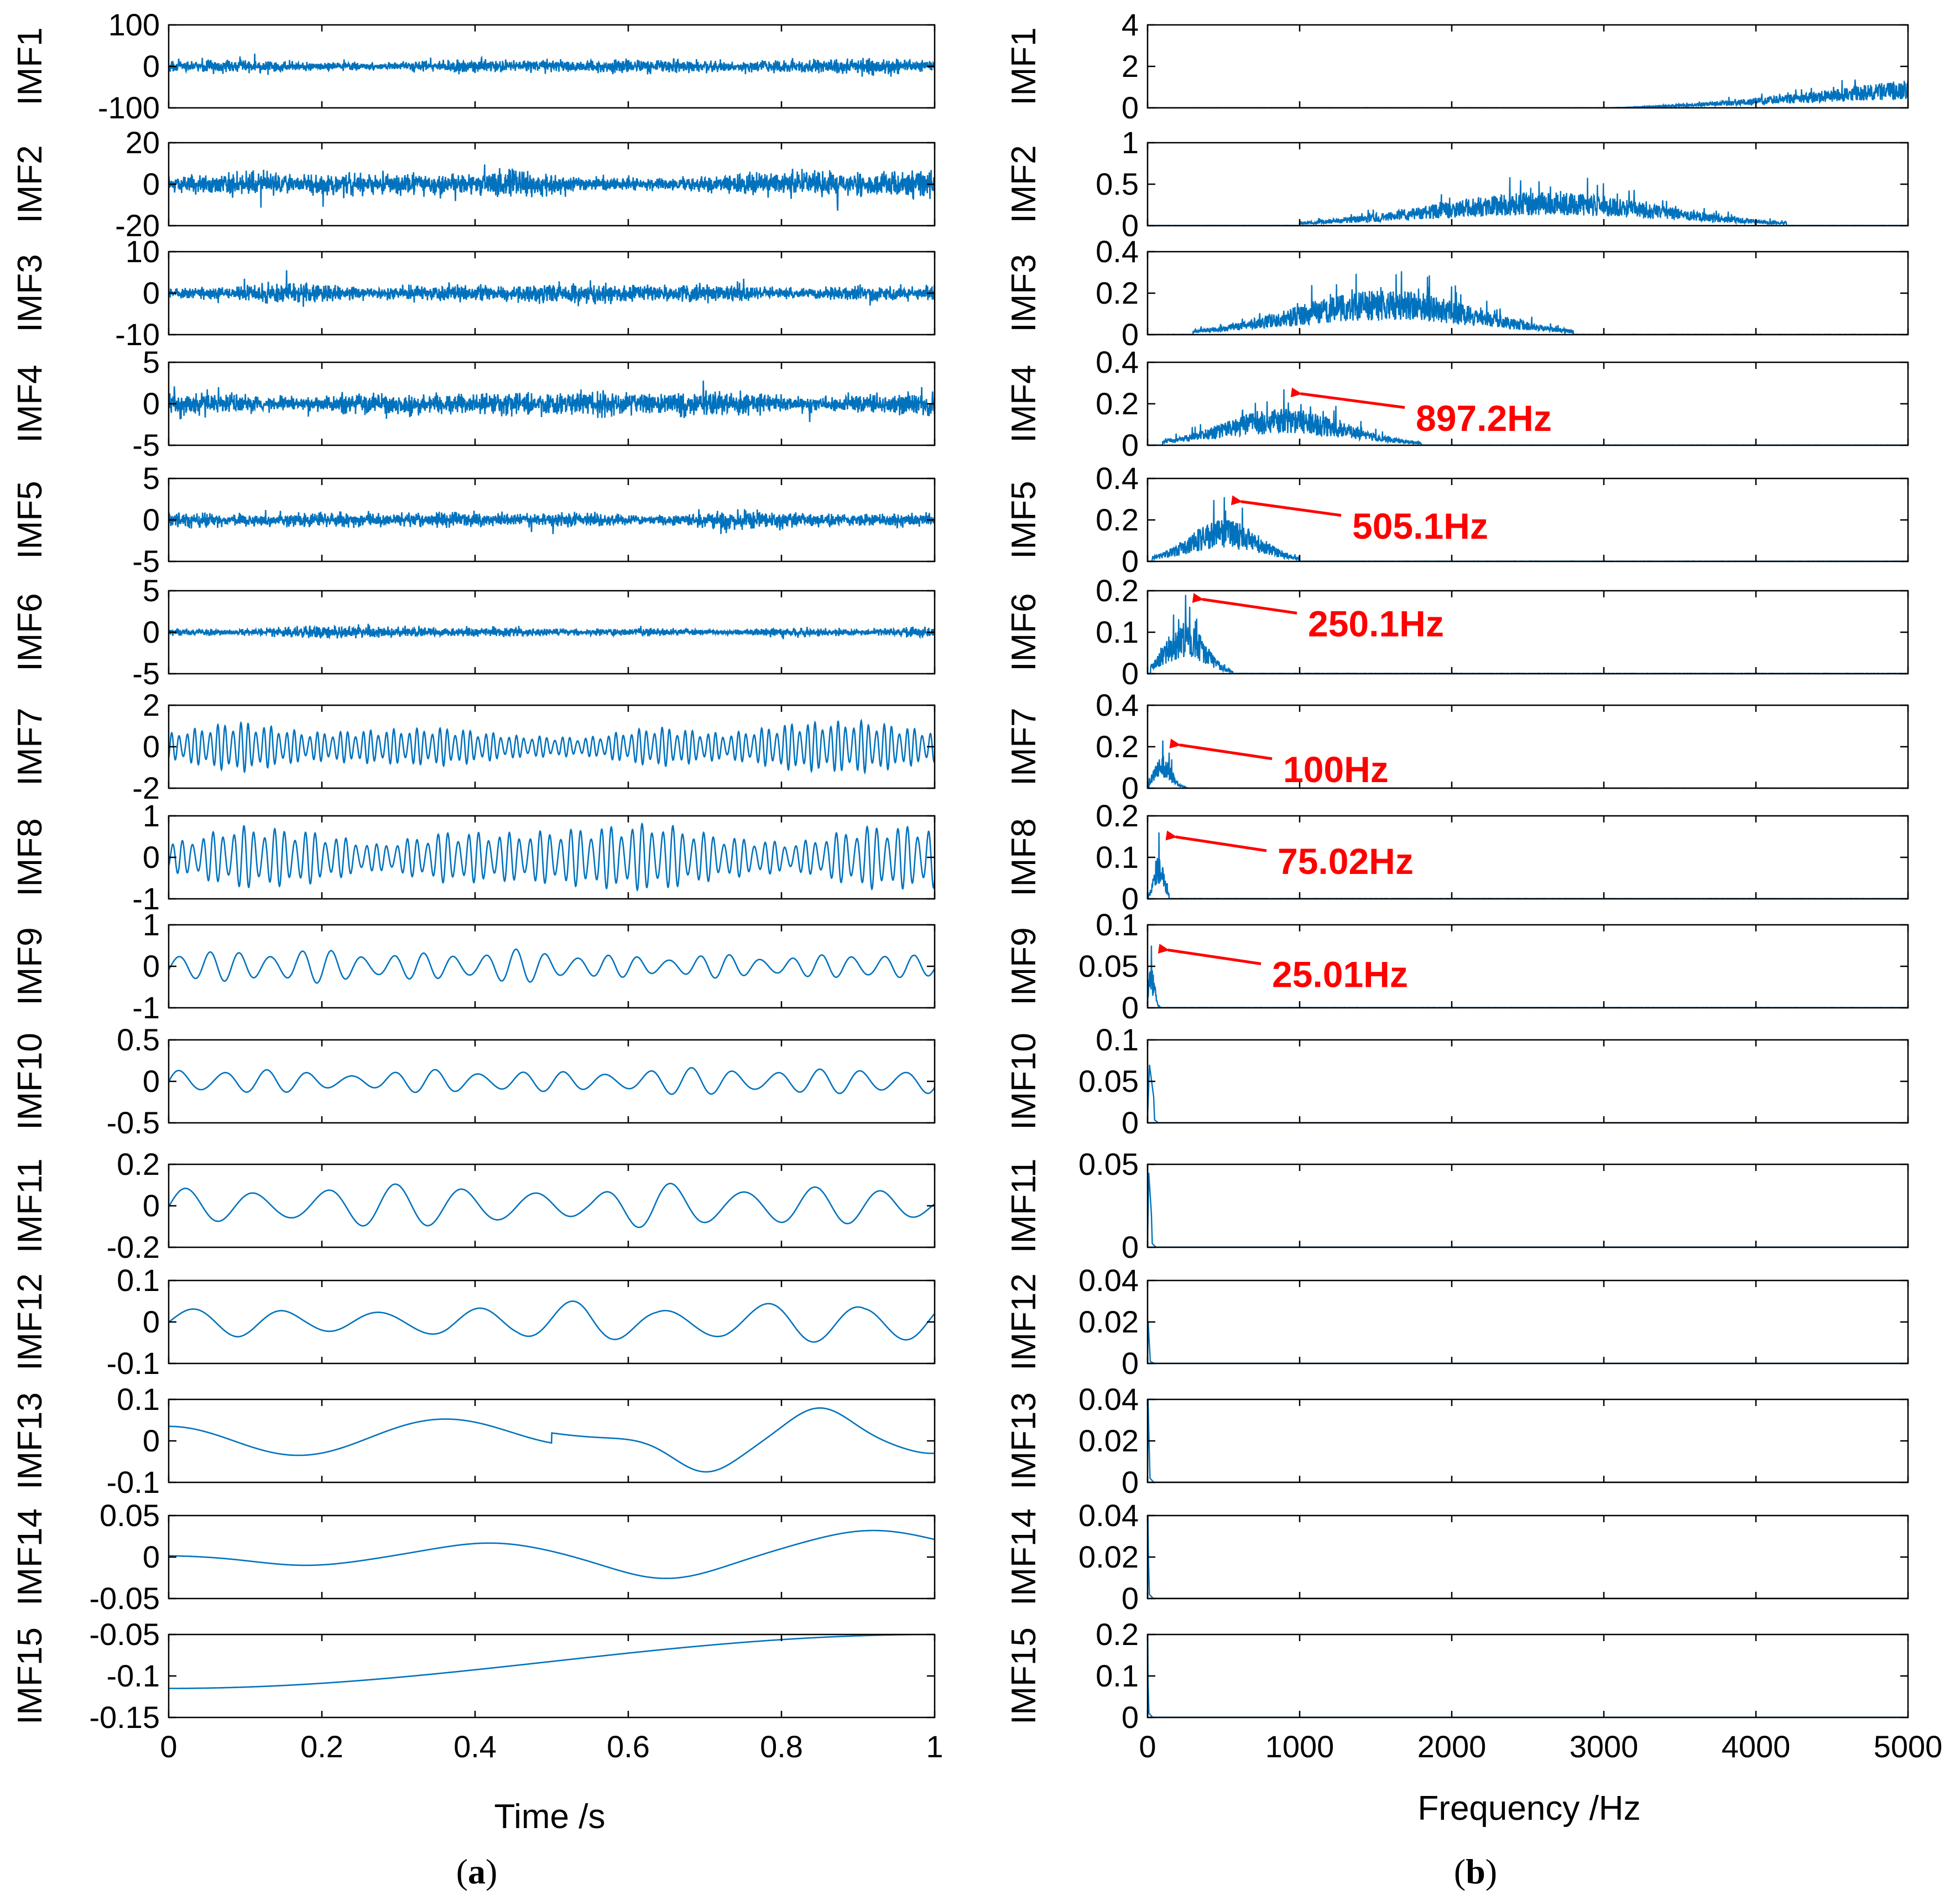 The width and height of the screenshot is (1960, 1895). Describe the element at coordinates (552, 1661) in the screenshot. I see `a-trace-imf15` at that location.